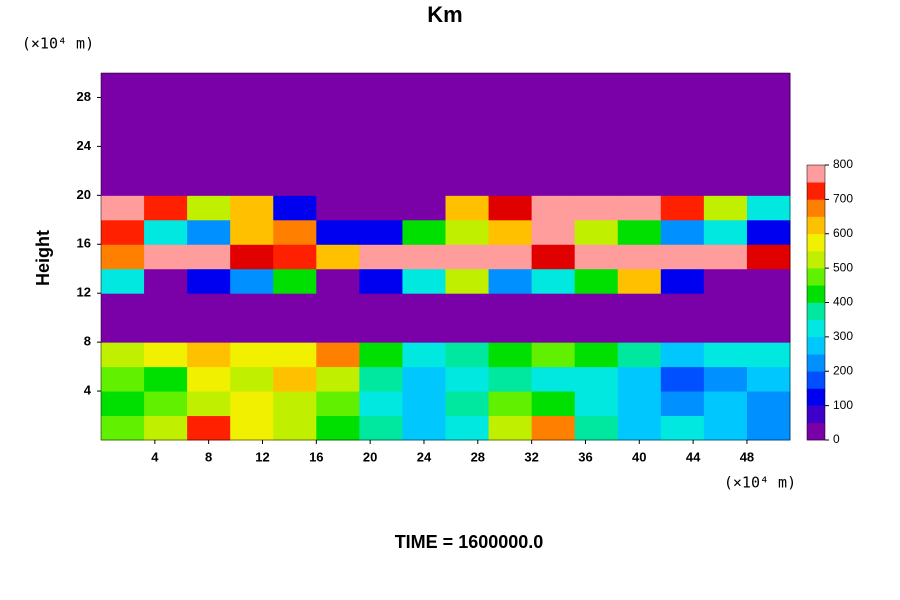 The width and height of the screenshot is (900, 600). I want to click on x-unit: (×10⁴ m), so click(760, 483).